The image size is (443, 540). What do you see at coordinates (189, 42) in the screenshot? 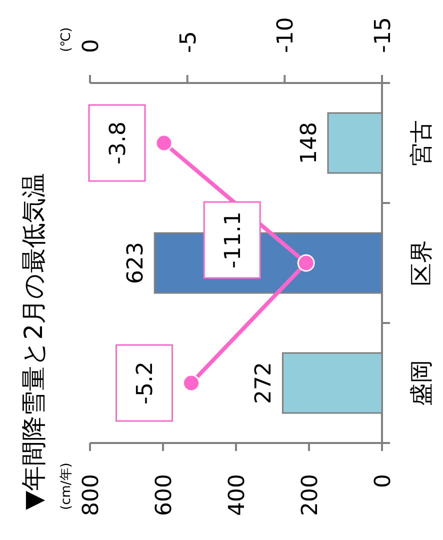
I see `x2-tick-label: -5` at bounding box center [189, 42].